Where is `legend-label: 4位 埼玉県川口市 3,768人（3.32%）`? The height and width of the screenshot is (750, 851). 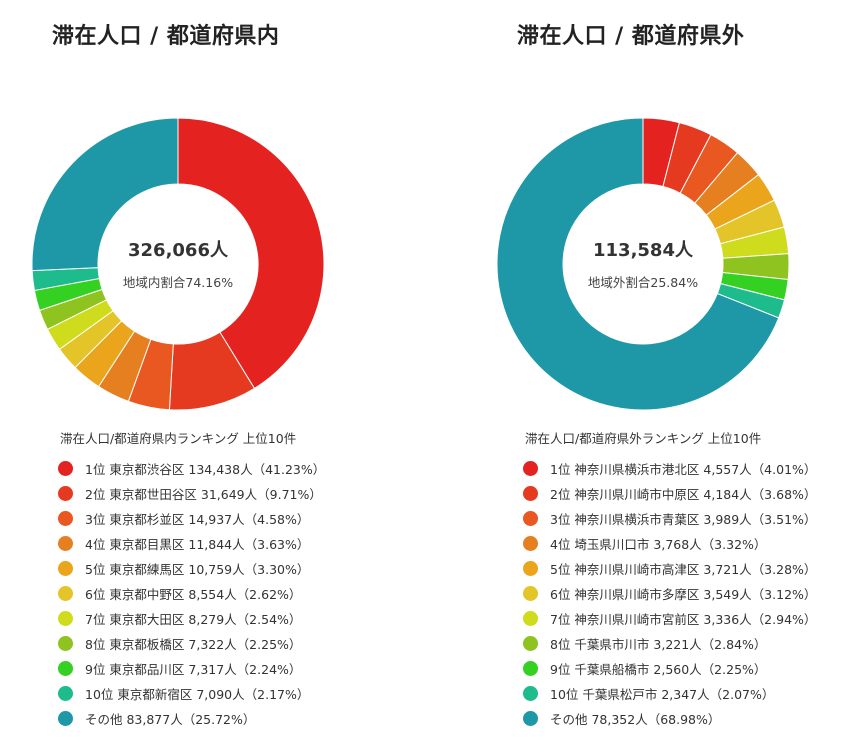 legend-label: 4位 埼玉県川口市 3,768人（3.32%） is located at coordinates (658, 544).